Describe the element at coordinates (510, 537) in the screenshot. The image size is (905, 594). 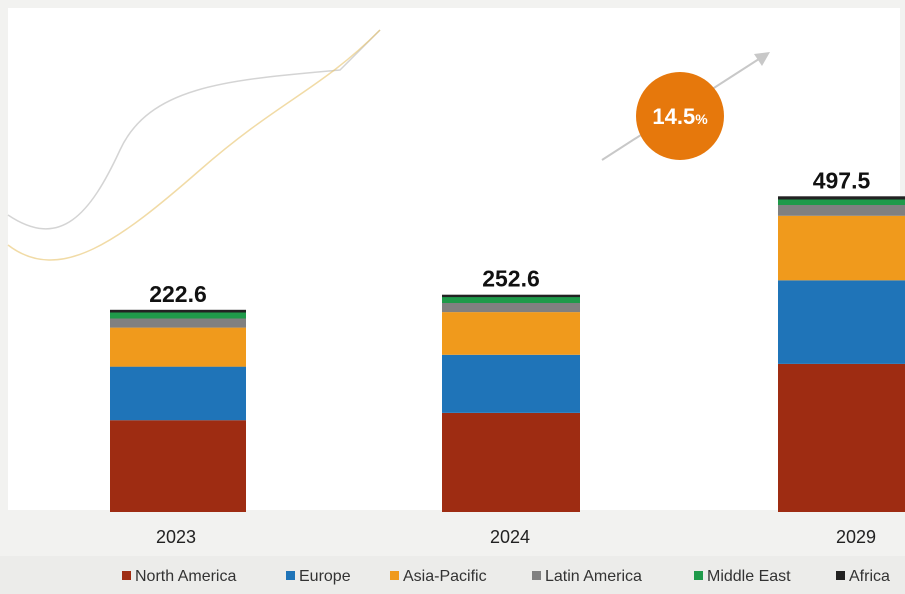
I see `x-tick-label-2024: 2024` at that location.